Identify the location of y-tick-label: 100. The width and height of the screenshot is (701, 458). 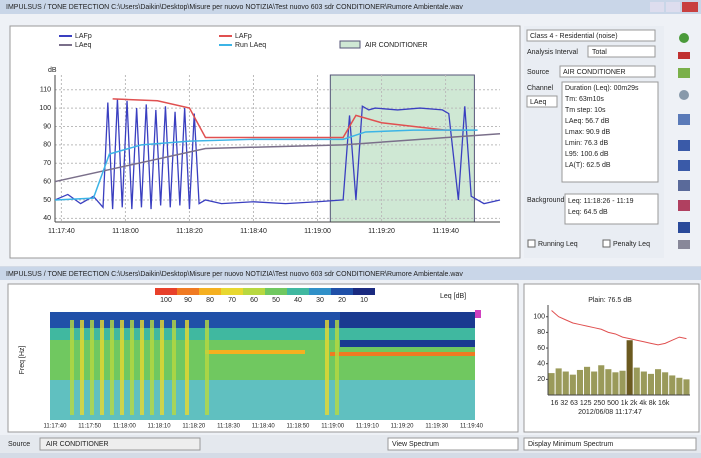
(539, 317).